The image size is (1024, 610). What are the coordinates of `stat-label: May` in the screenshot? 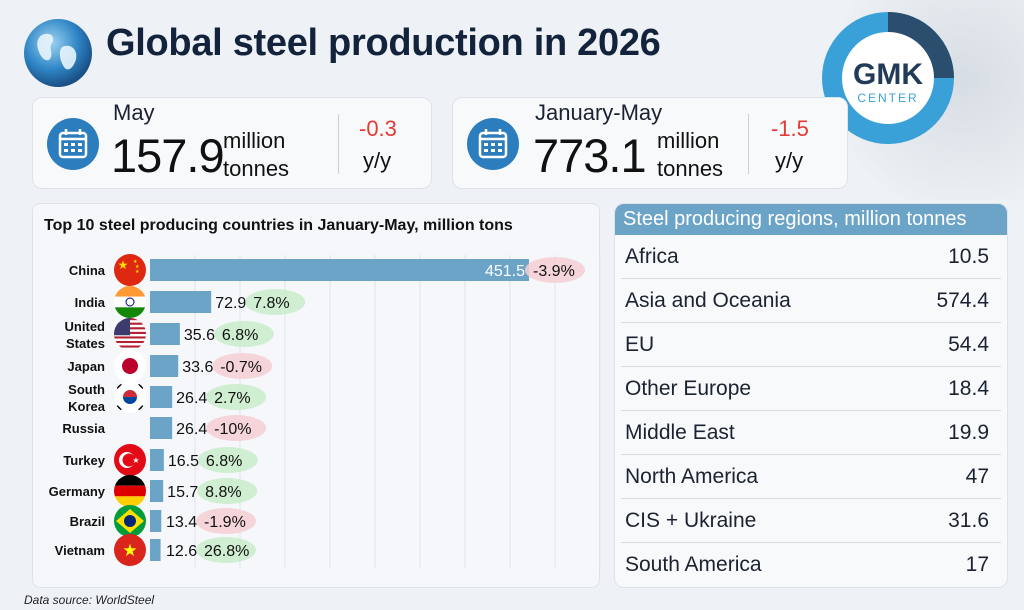 It's located at (134, 112).